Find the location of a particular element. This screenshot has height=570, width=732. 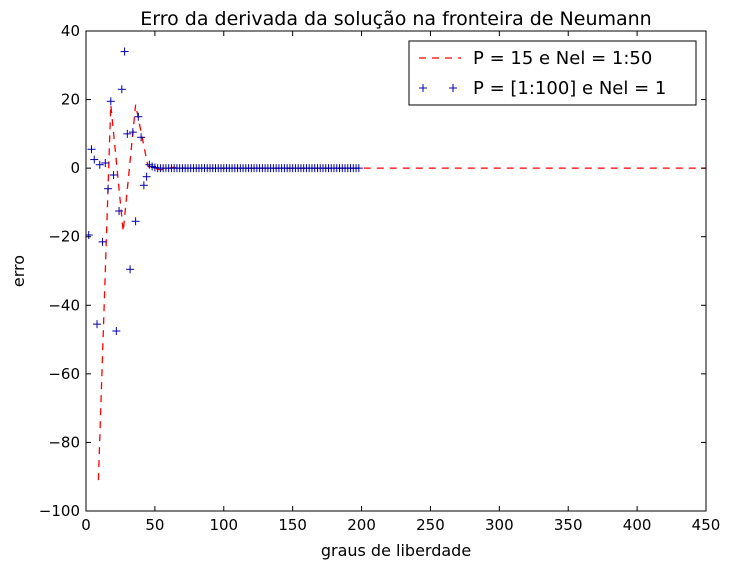

legend-entry-1: P = 15 e Nel = 1:50 is located at coordinates (562, 58).